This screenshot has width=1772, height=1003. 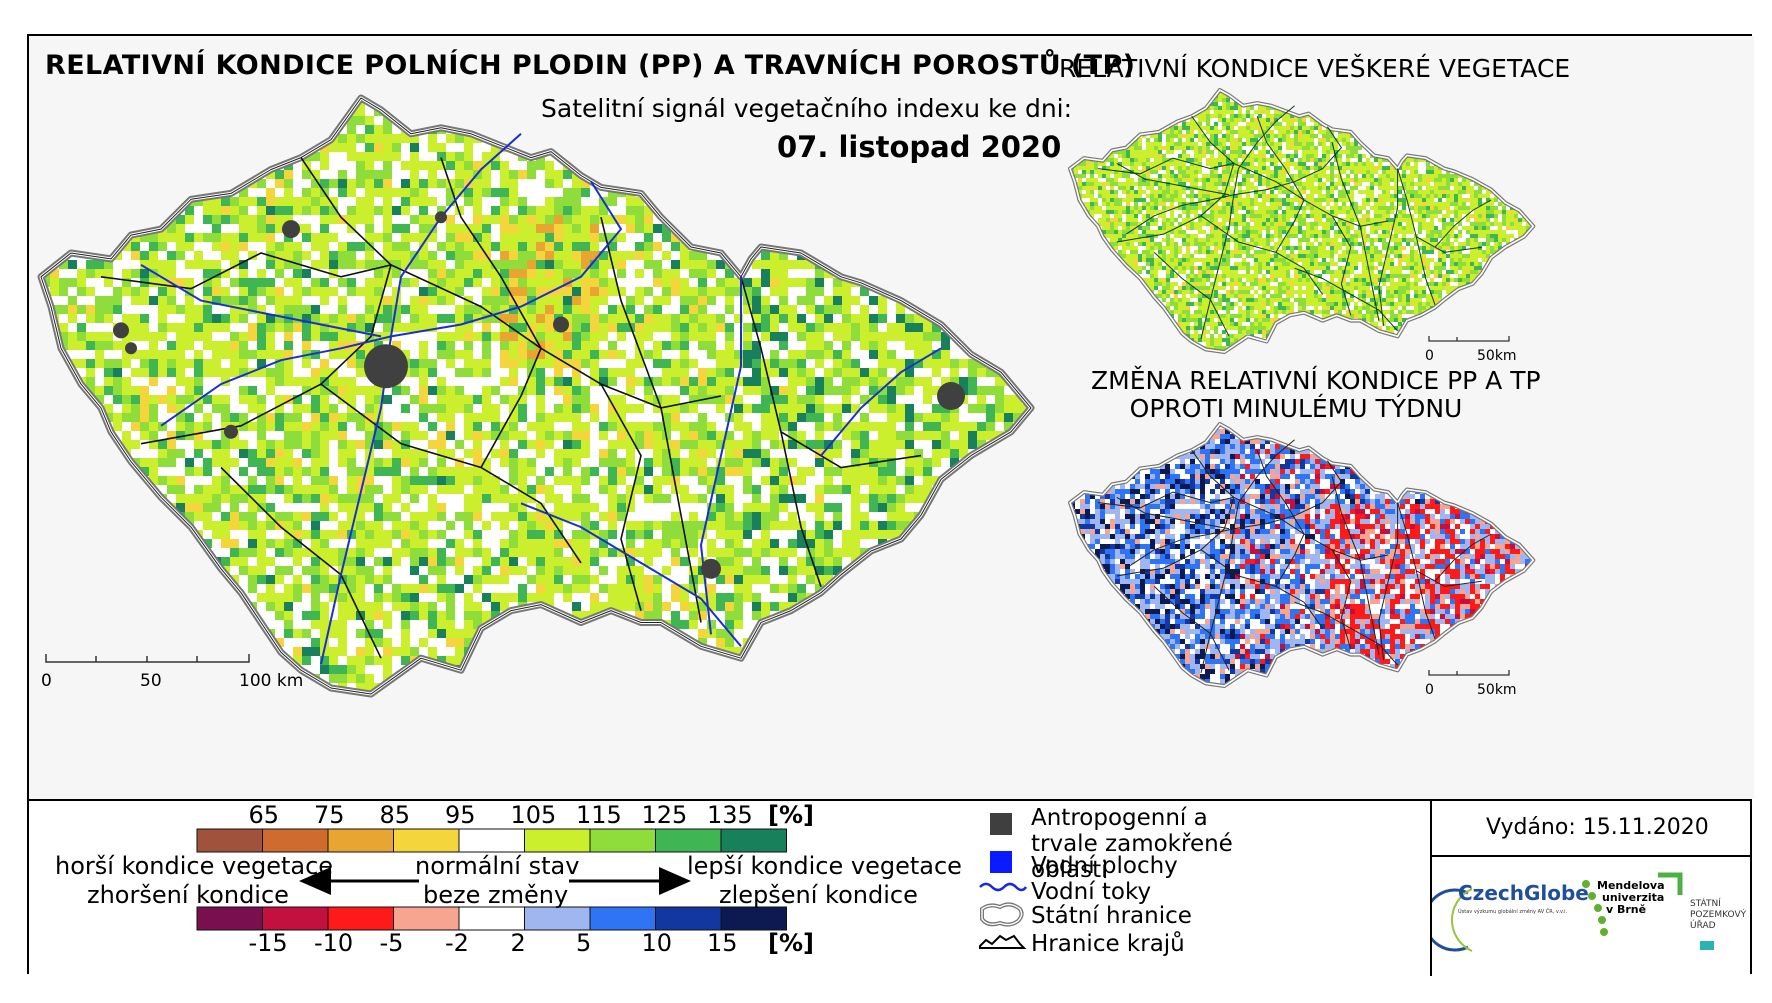 What do you see at coordinates (497, 866) in the screenshot?
I see `normal-label-1: normální stav` at bounding box center [497, 866].